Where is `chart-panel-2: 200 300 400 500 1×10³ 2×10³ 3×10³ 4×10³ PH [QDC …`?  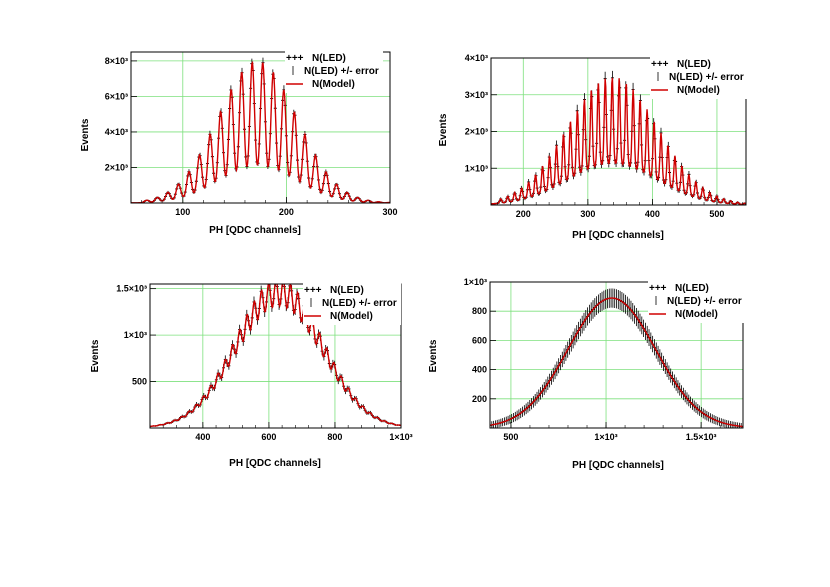
chart-panel-2: 200 300 400 500 1×10³ 2×10³ 3×10³ 4×10³ PH [QDC … is located at coordinates (593, 147).